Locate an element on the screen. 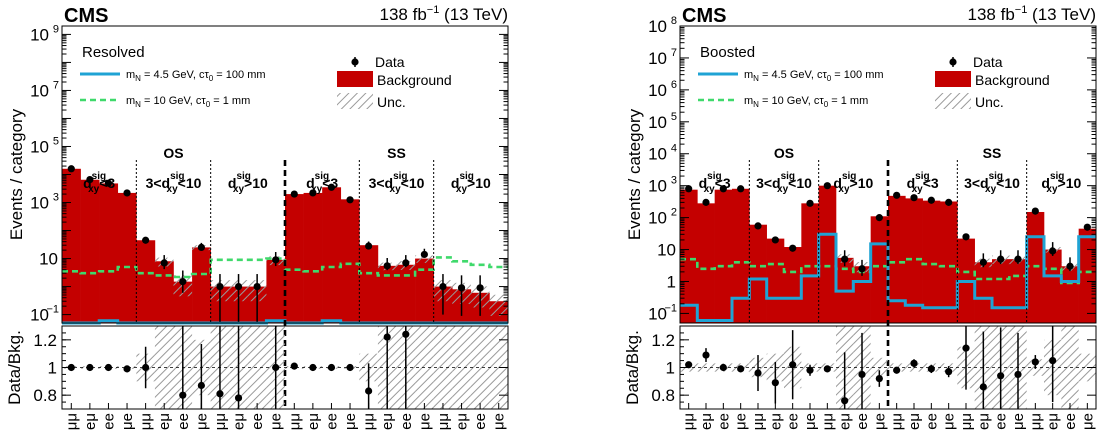 The image size is (1100, 441). legend-background-swatch is located at coordinates (953, 79).